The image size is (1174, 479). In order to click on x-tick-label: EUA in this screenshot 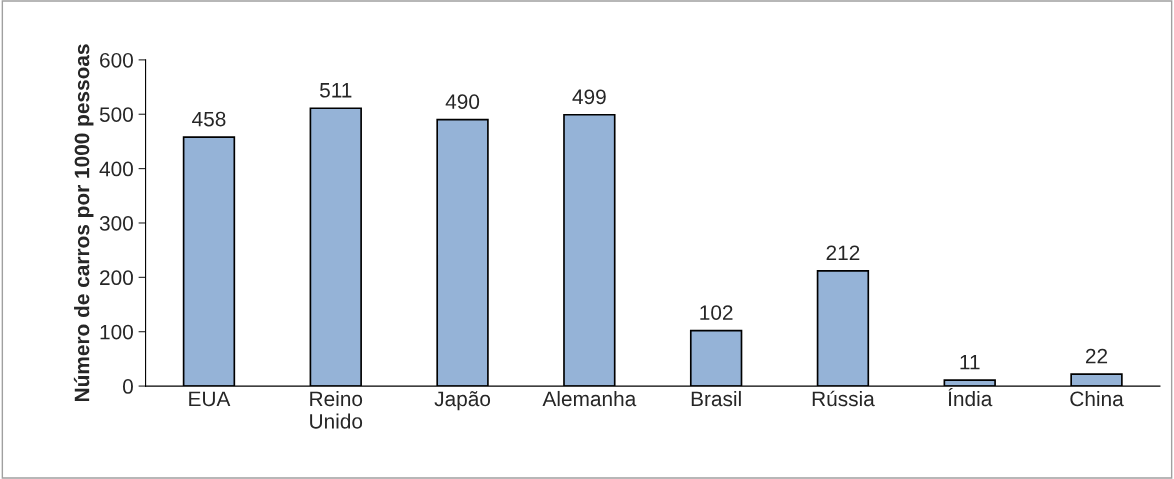, I will do `click(210, 399)`.